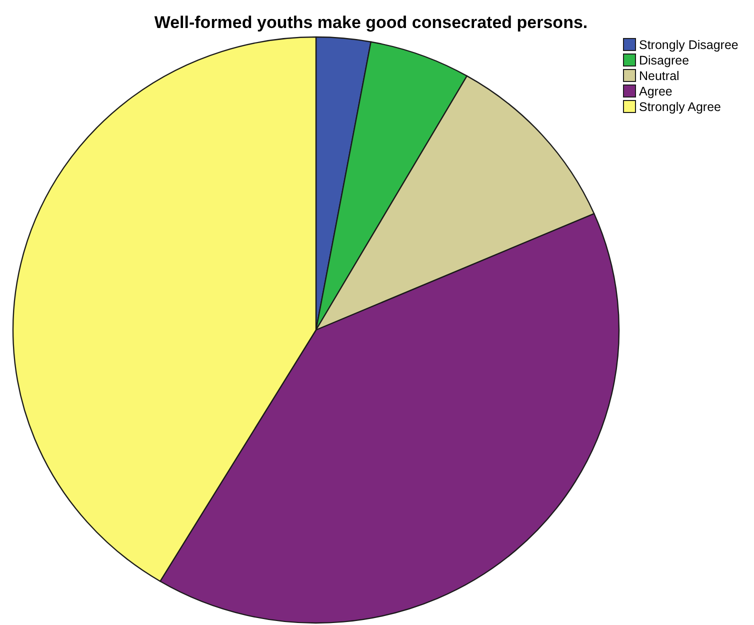  What do you see at coordinates (680, 107) in the screenshot?
I see `legend-label: Strongly Agree` at bounding box center [680, 107].